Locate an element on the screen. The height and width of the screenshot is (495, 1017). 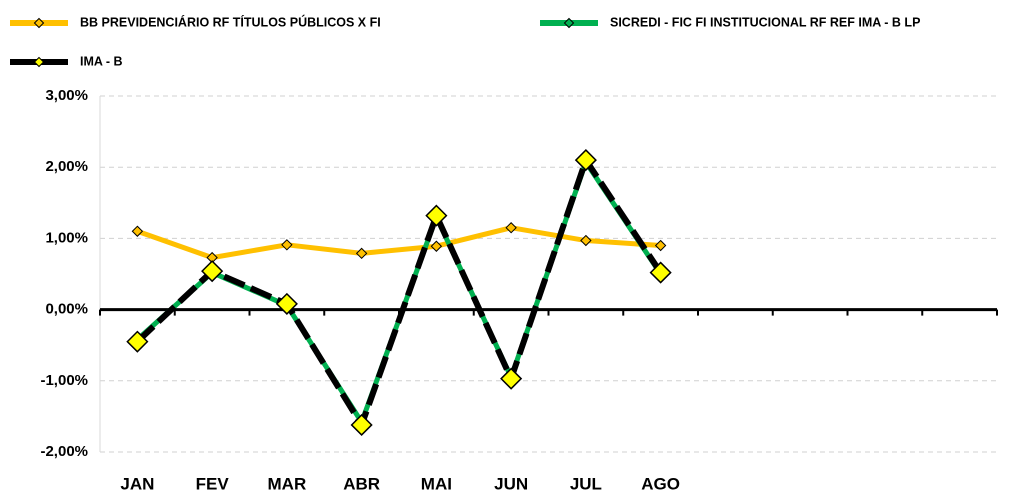
x-tick-label: JAN is located at coordinates (137, 483).